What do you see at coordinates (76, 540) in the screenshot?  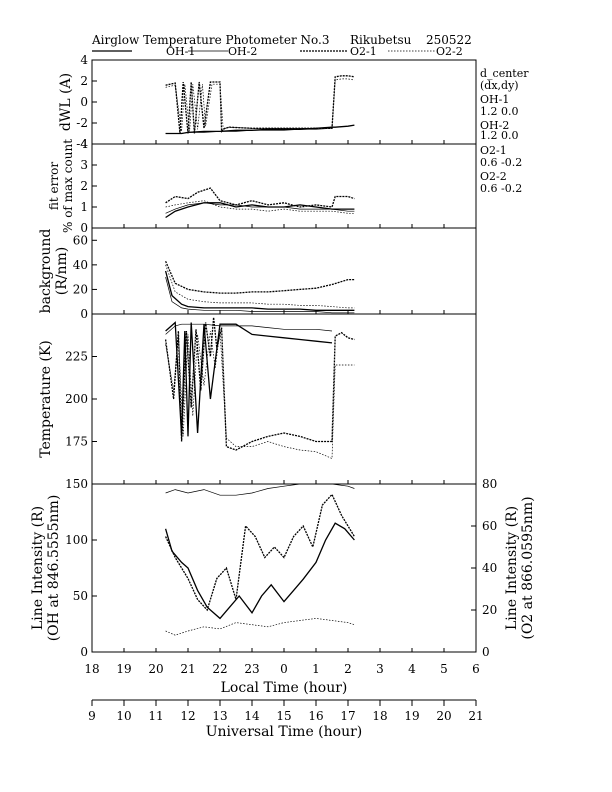 I see `ytick-label: 100` at bounding box center [76, 540].